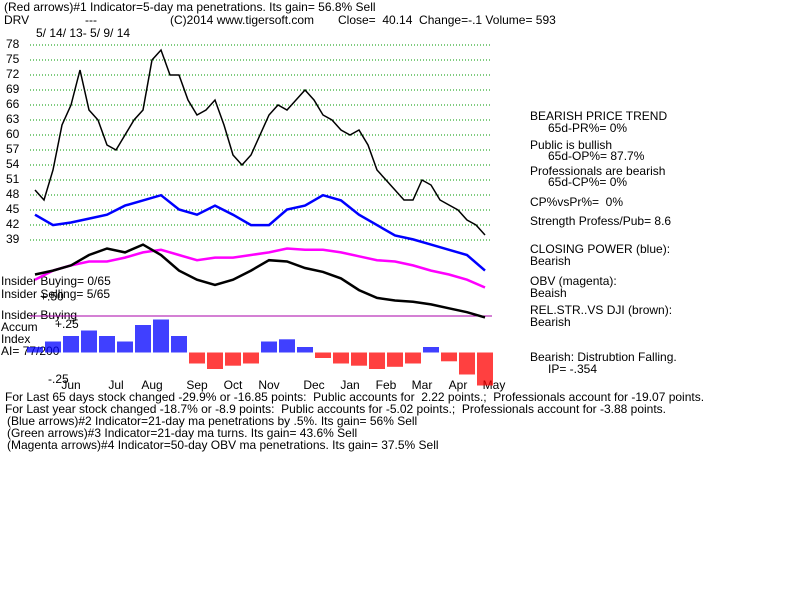 This screenshot has height=605, width=800. Describe the element at coordinates (233, 385) in the screenshot. I see `x-tick-label: Oct` at that location.